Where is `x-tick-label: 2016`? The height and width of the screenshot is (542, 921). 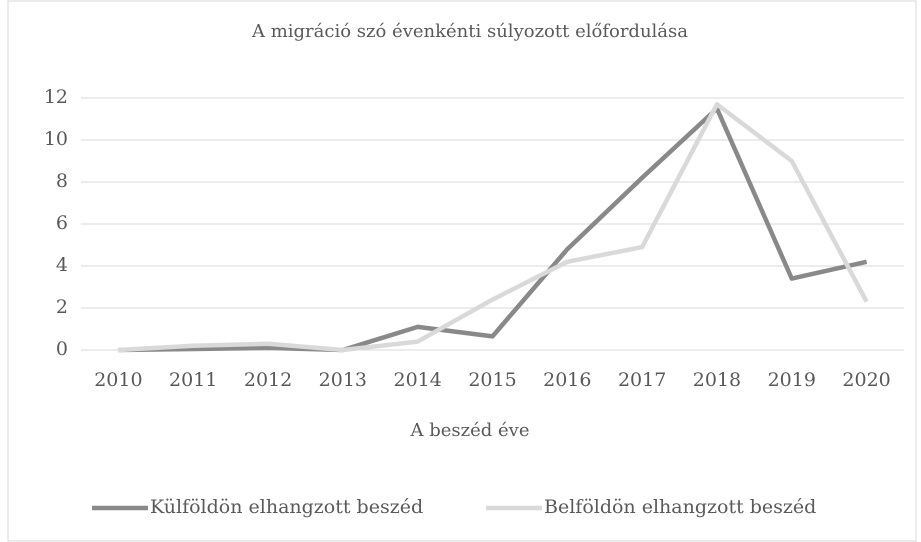 x-tick-label: 2016 is located at coordinates (567, 380).